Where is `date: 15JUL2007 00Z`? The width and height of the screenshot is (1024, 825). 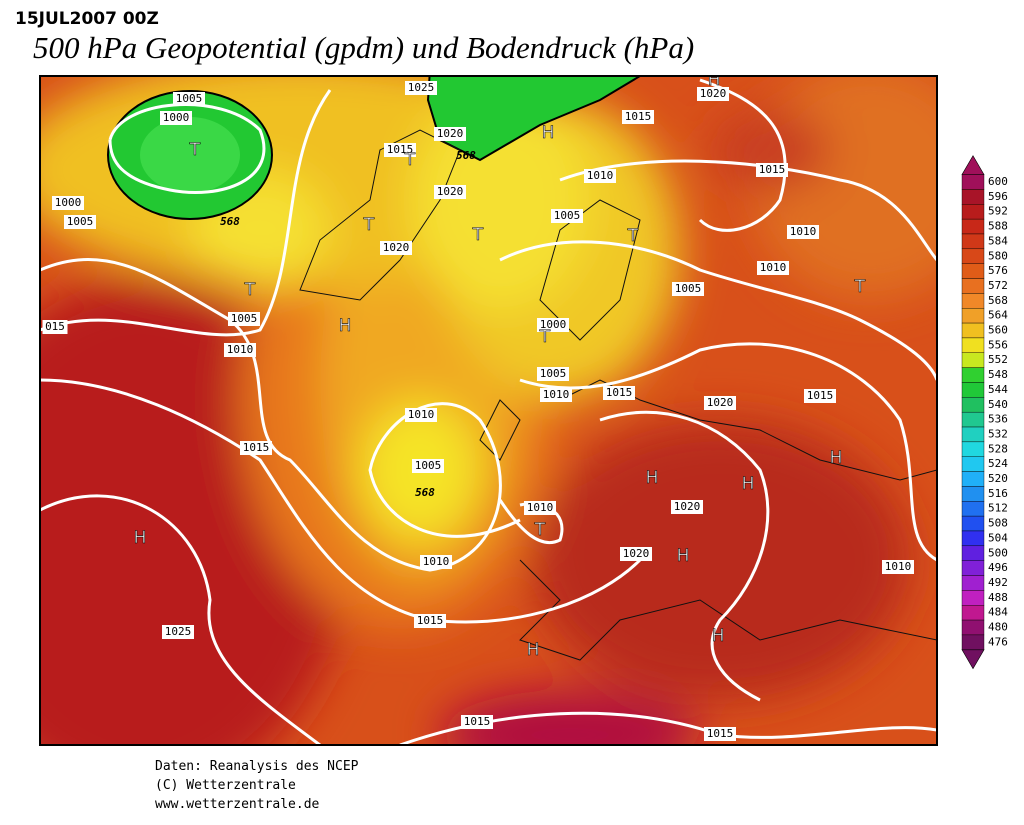
date: 15JUL2007 00Z is located at coordinates (87, 19).